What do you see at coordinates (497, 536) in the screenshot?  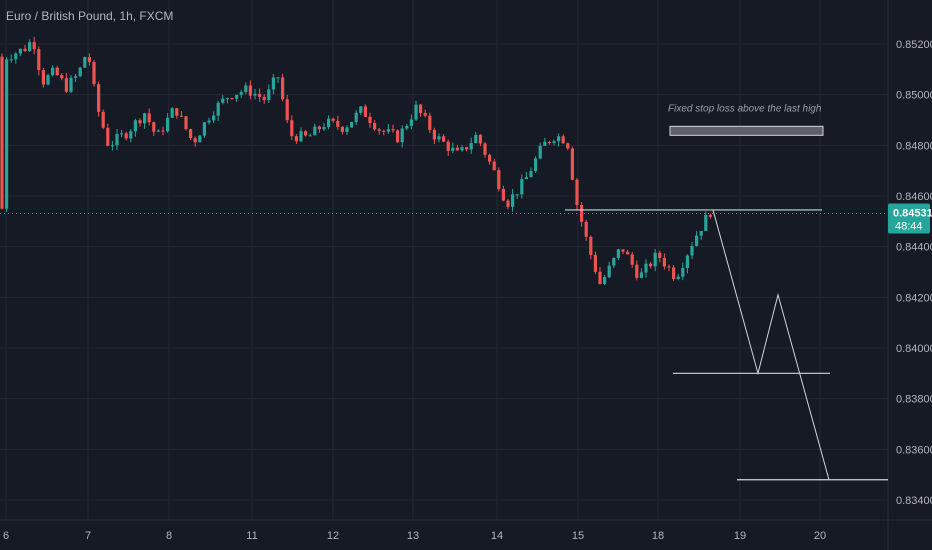 I see `x-tick-label: 14` at bounding box center [497, 536].